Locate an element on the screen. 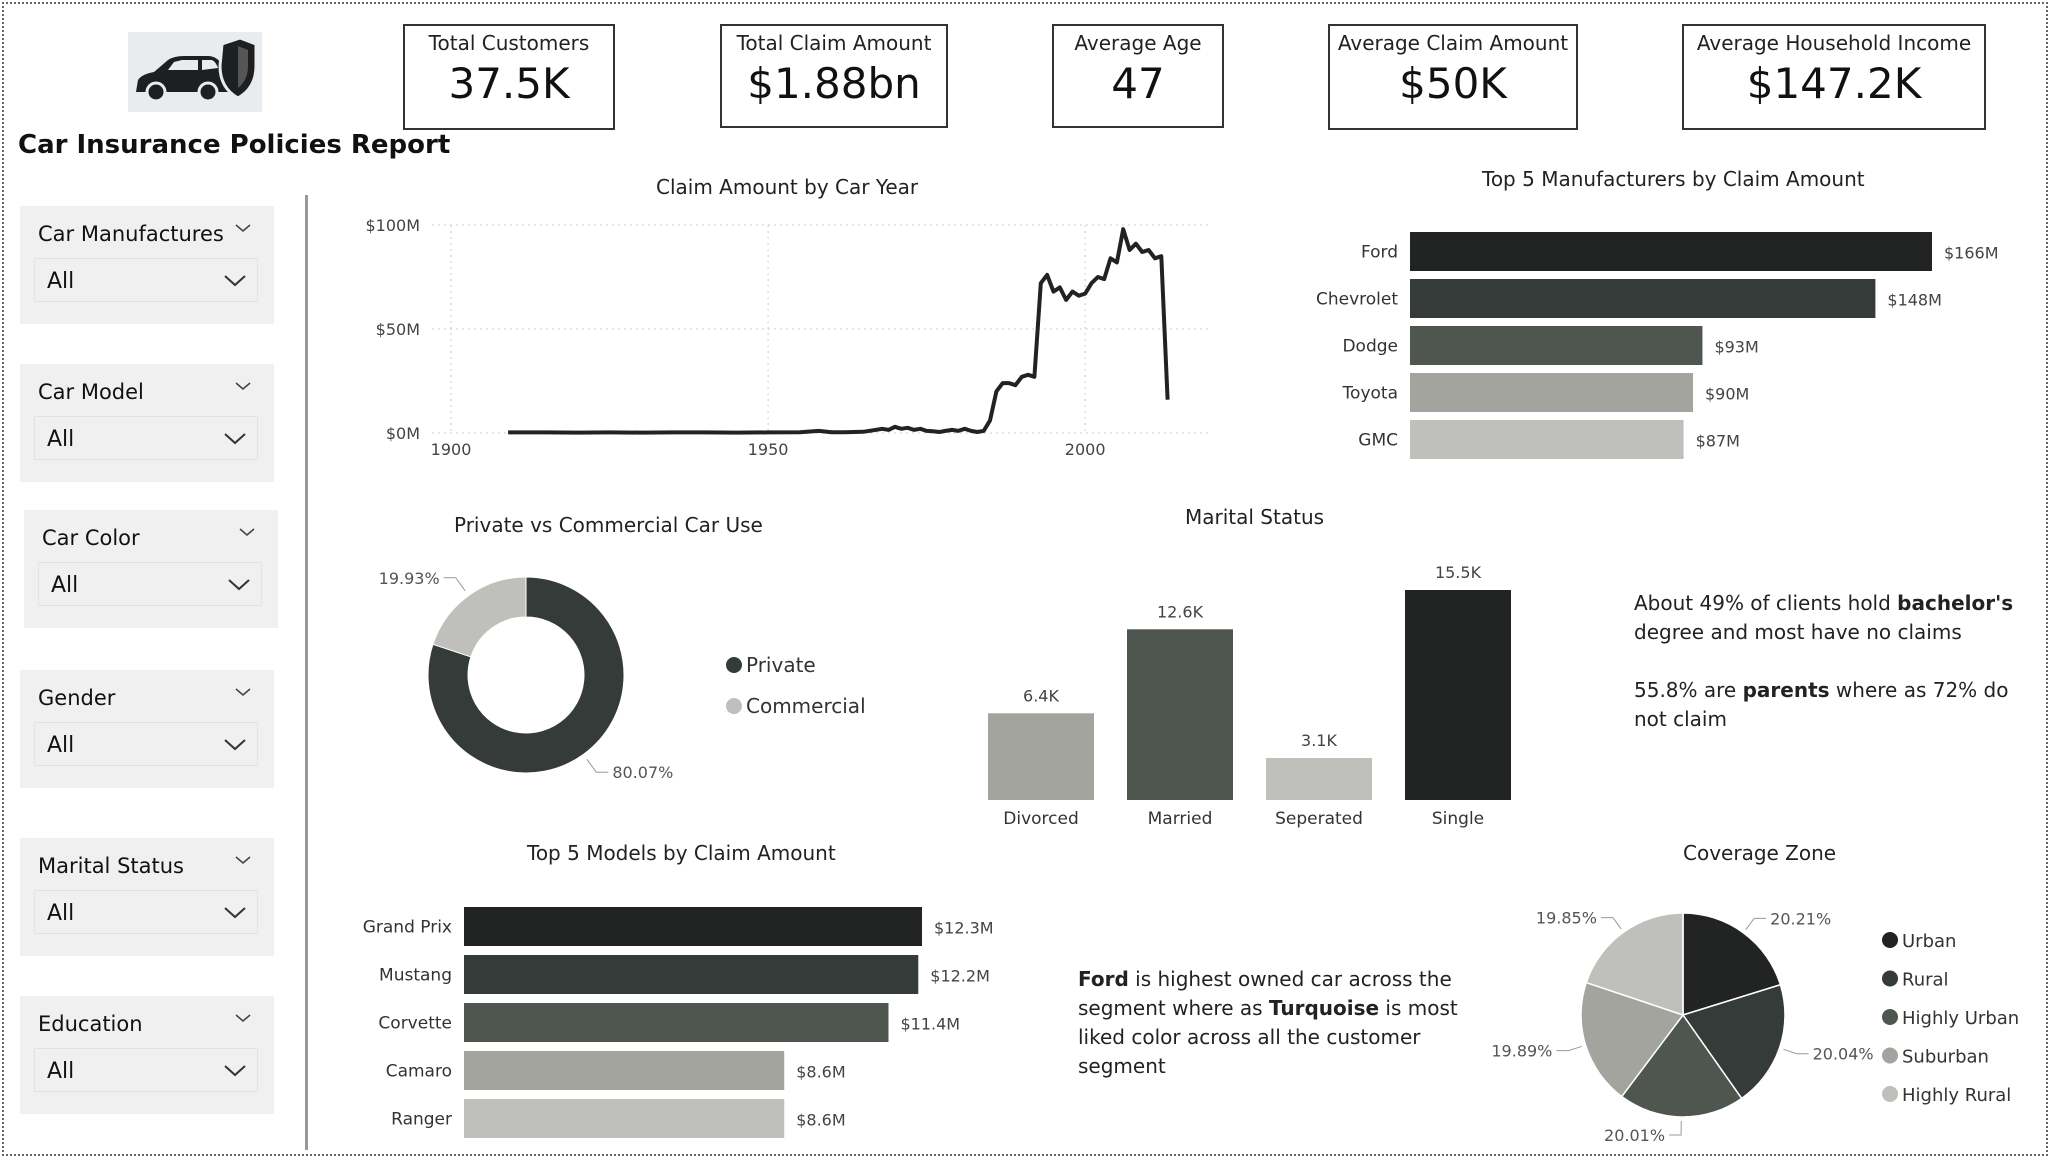 This screenshot has width=2054, height=1162. slicer-car-manufactures: Car Manufactures All is located at coordinates (147, 265).